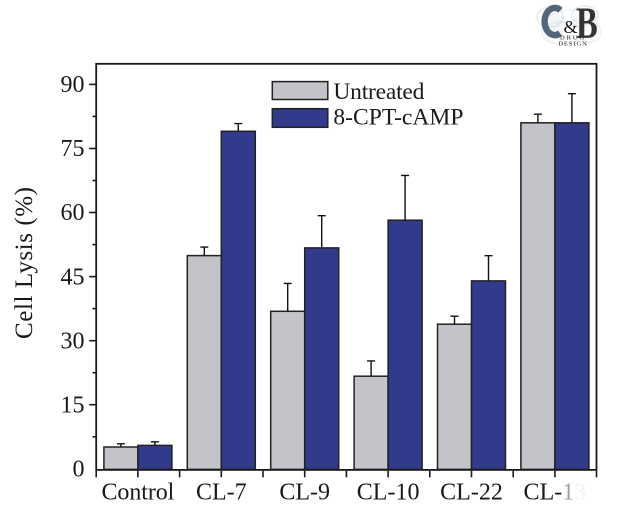  Describe the element at coordinates (73, 85) in the screenshot. I see `svg-text: 90` at that location.